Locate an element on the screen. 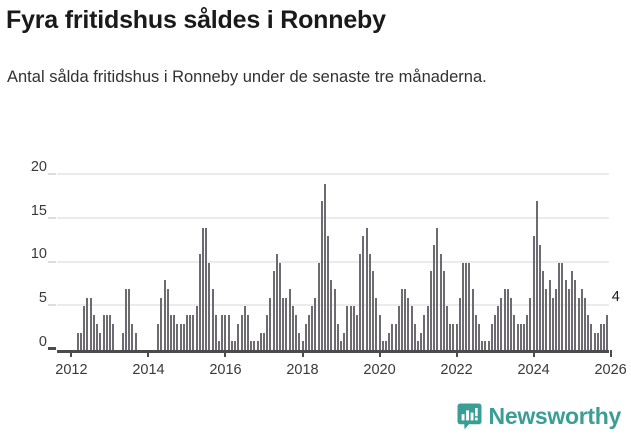 The width and height of the screenshot is (631, 439). y-axis-tick-label: 5 is located at coordinates (42, 298).